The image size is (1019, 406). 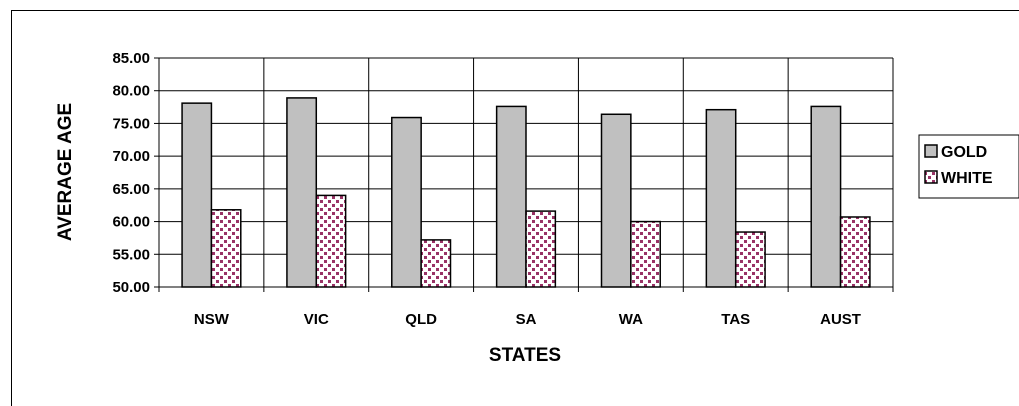 What do you see at coordinates (406, 202) in the screenshot?
I see `bar-gold-qld` at bounding box center [406, 202].